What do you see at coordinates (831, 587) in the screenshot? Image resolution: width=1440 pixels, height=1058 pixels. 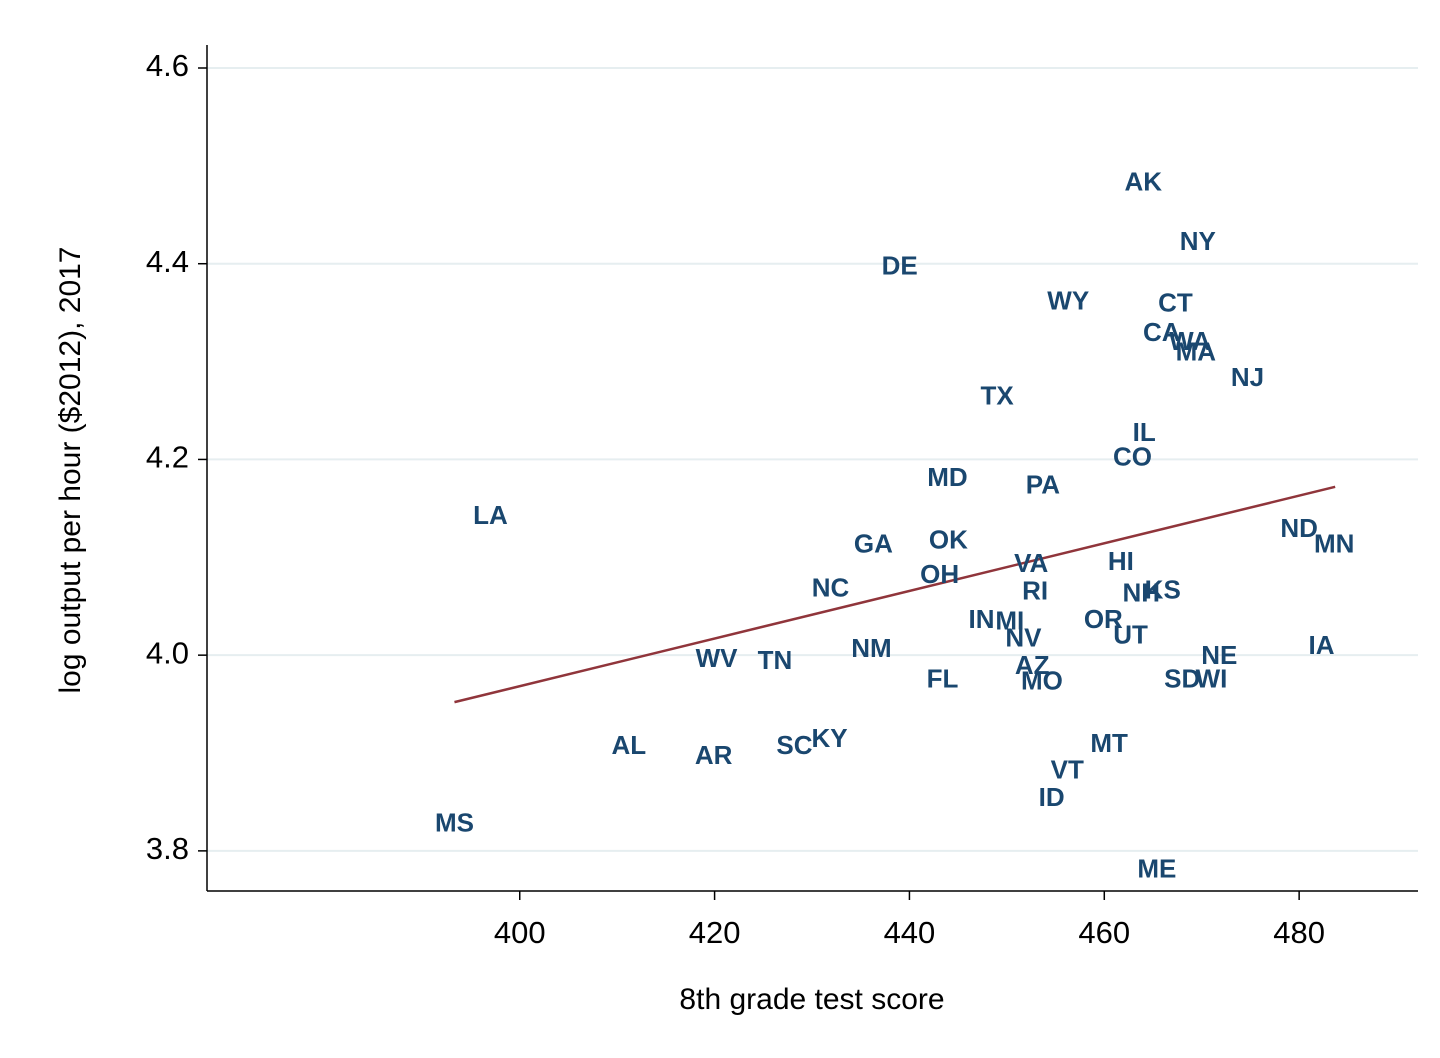 I see `point-label: NC` at bounding box center [831, 587].